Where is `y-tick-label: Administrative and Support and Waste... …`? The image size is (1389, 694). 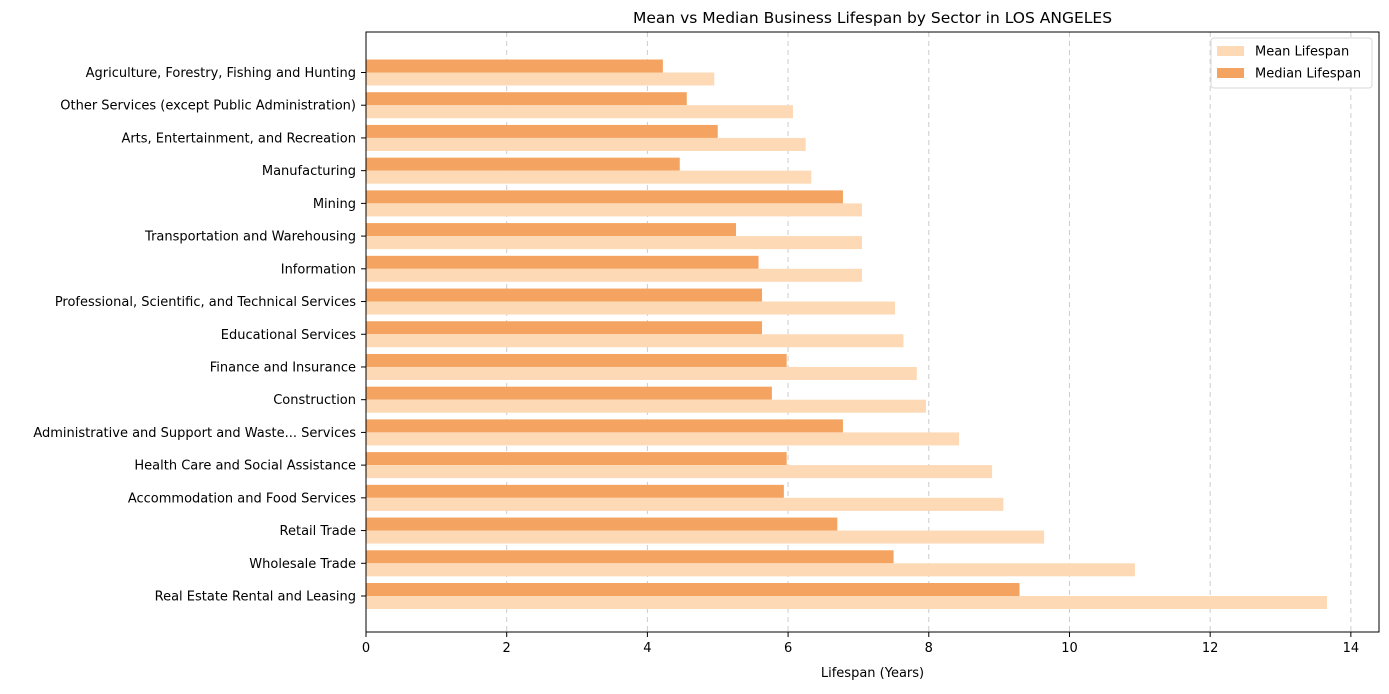
y-tick-label: Administrative and Support and Waste... … is located at coordinates (194, 433).